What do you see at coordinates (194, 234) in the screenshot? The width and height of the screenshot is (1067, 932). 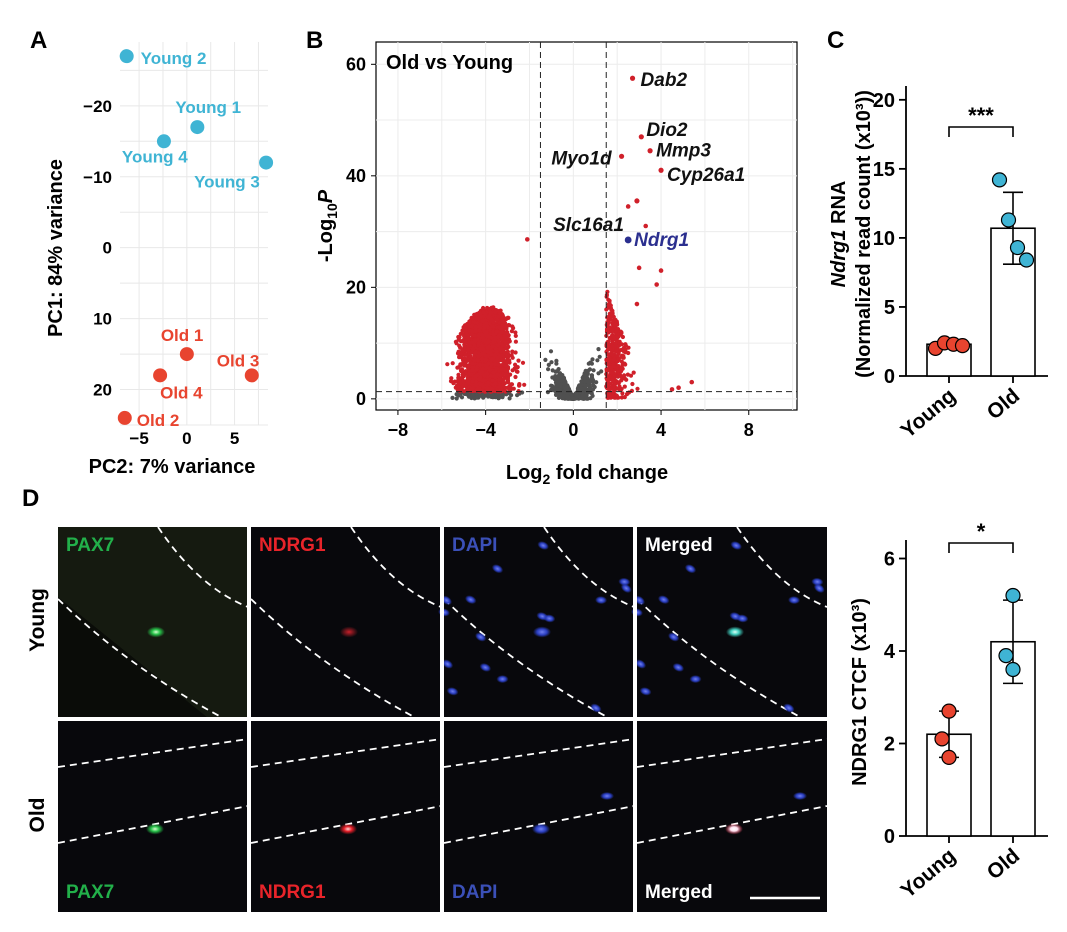 I see `pca-gridlines` at bounding box center [194, 234].